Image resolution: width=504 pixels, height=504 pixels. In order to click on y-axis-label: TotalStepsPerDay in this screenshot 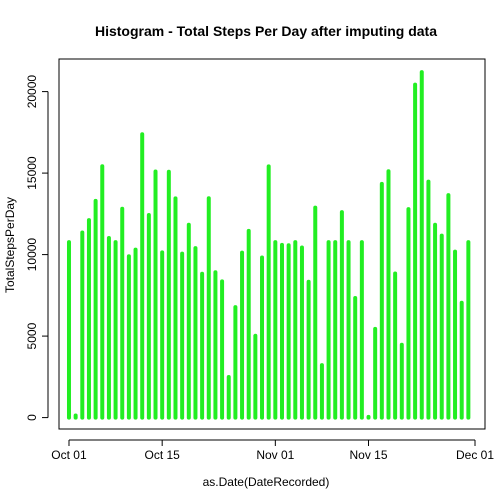, I will do `click(10, 245)`.